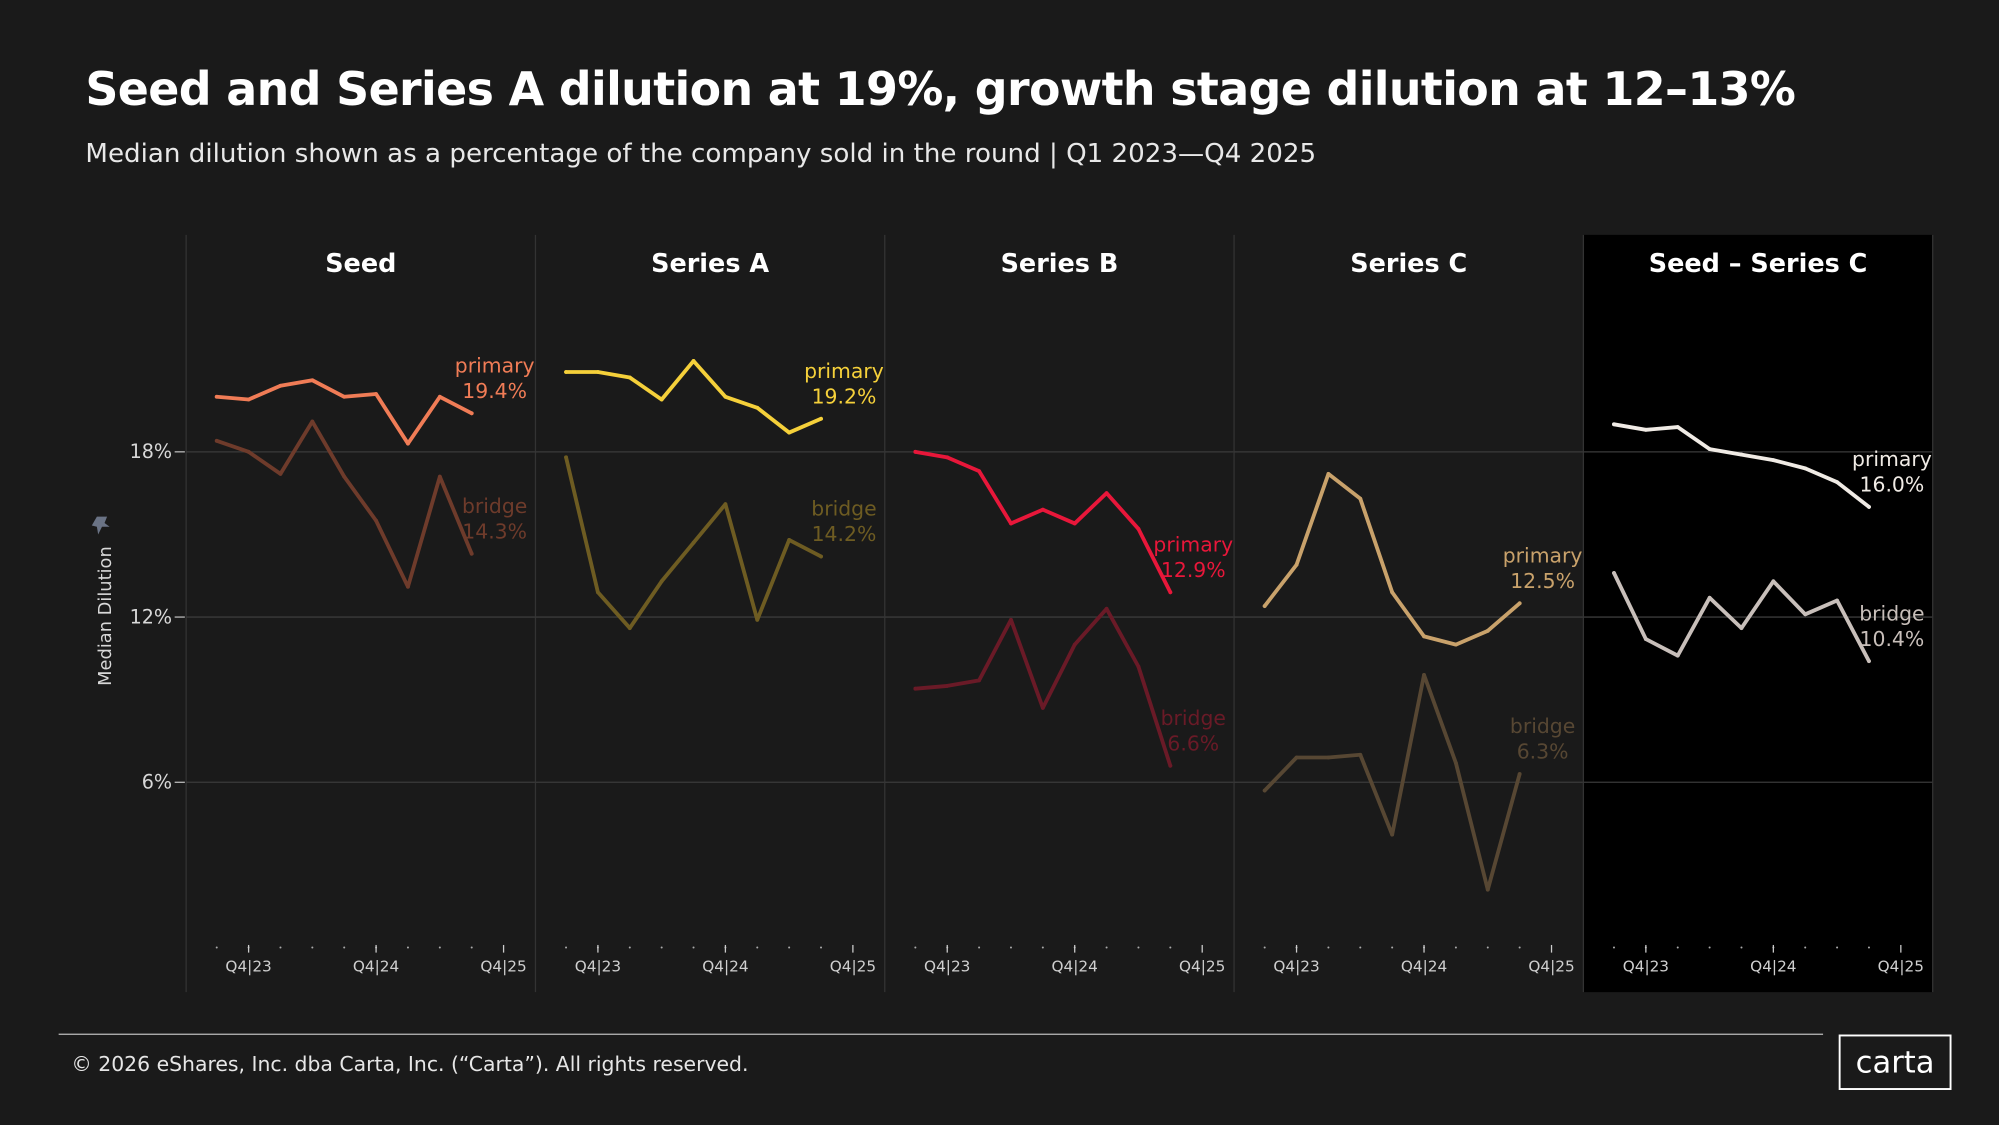 This screenshot has height=1125, width=1999. Describe the element at coordinates (1758, 613) in the screenshot. I see `panel-highlight-bg` at that location.